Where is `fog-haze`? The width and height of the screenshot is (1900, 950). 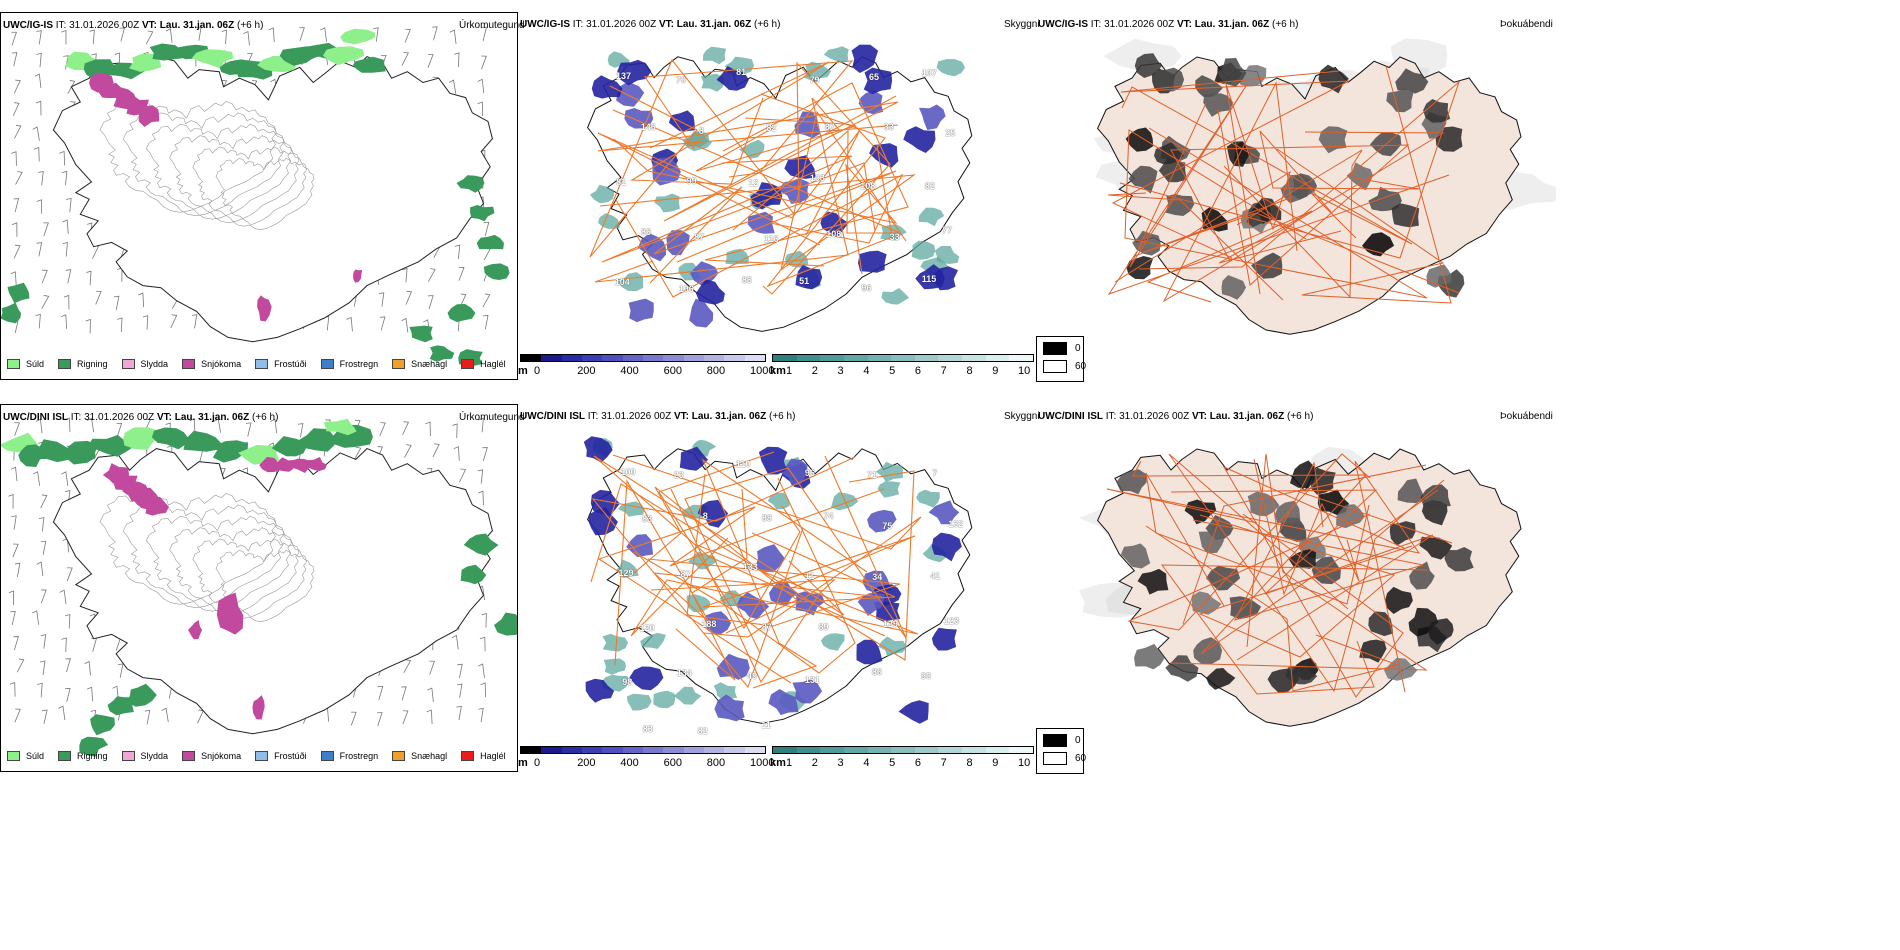 fog-haze is located at coordinates (1142, 54).